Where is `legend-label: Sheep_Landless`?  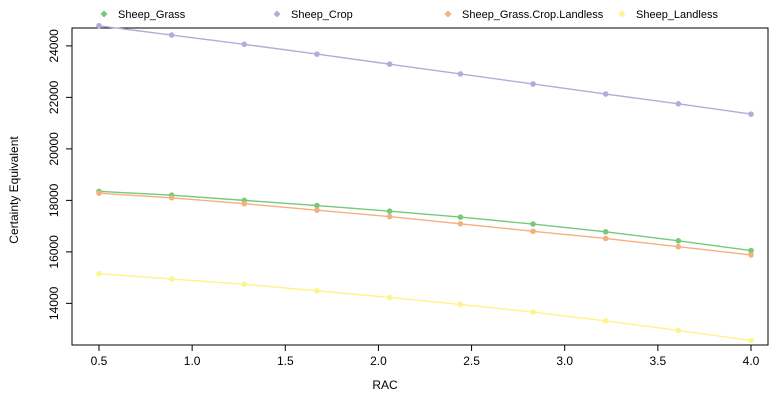 legend-label: Sheep_Landless is located at coordinates (677, 15).